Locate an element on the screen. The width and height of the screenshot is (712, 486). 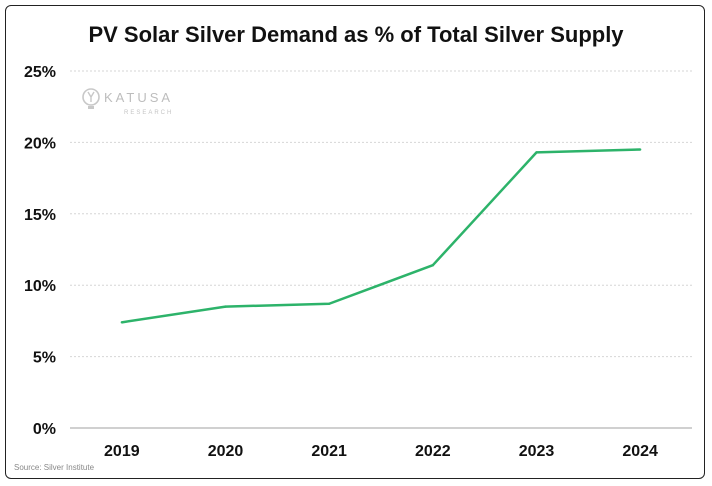
y-tick-label: 10% is located at coordinates (40, 286).